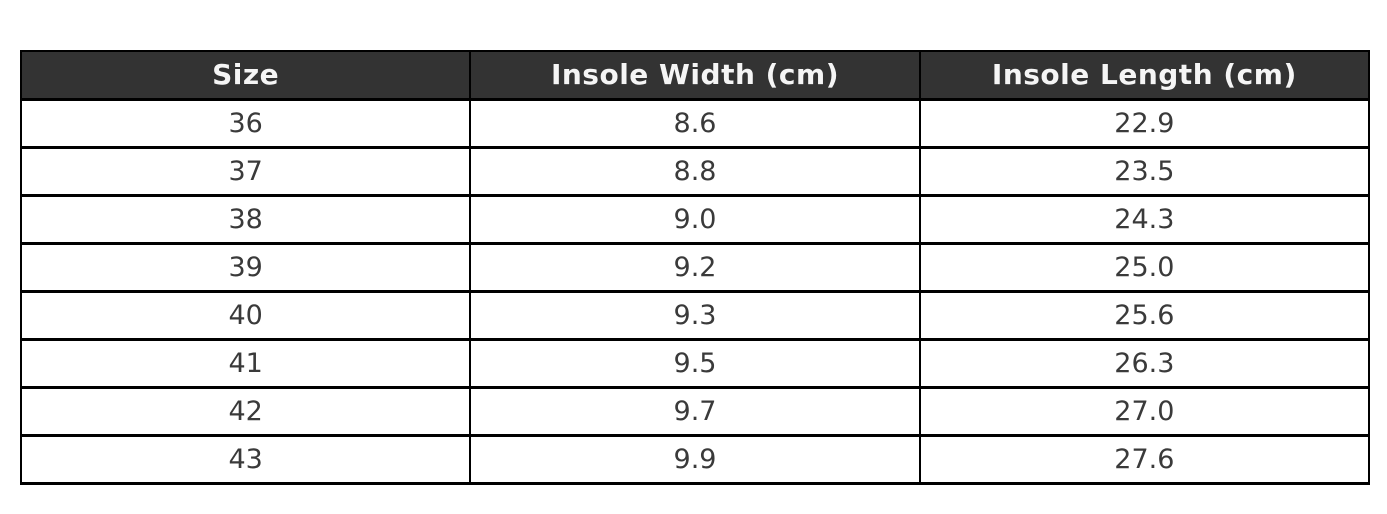 This screenshot has height=514, width=1387. Describe the element at coordinates (1144, 314) in the screenshot. I see `cell-insole-length: 25.6` at that location.